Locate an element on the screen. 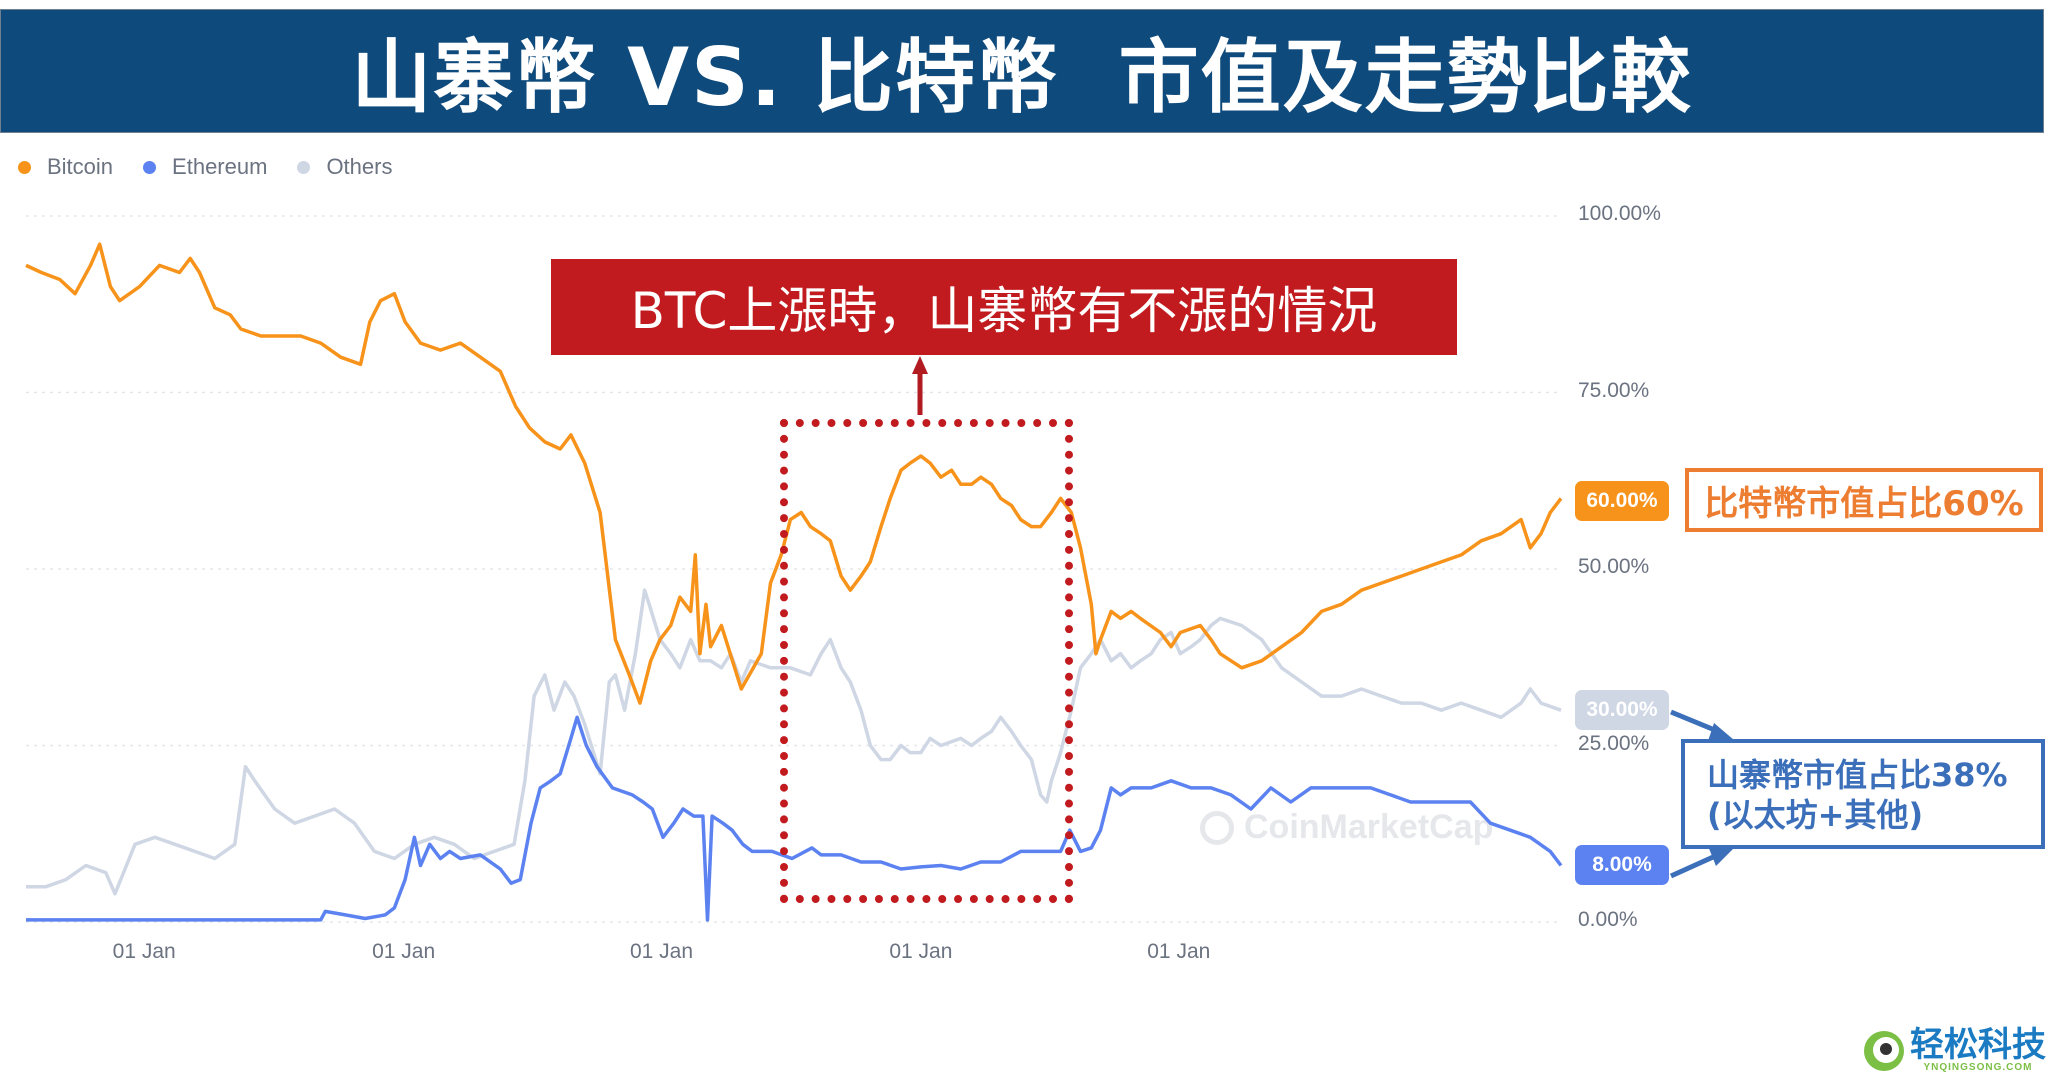 The image size is (2048, 1078). watermark-text: CoinMarketCap is located at coordinates (1369, 827).